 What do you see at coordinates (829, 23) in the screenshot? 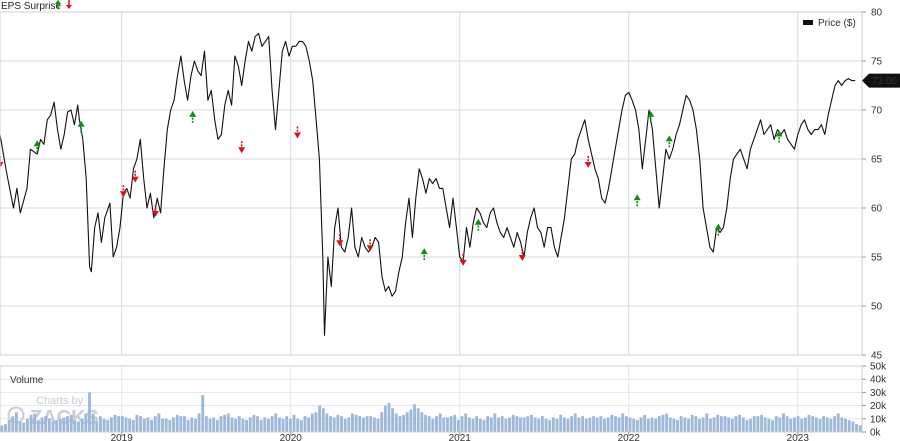
I see `legend: Price ($)` at bounding box center [829, 23].